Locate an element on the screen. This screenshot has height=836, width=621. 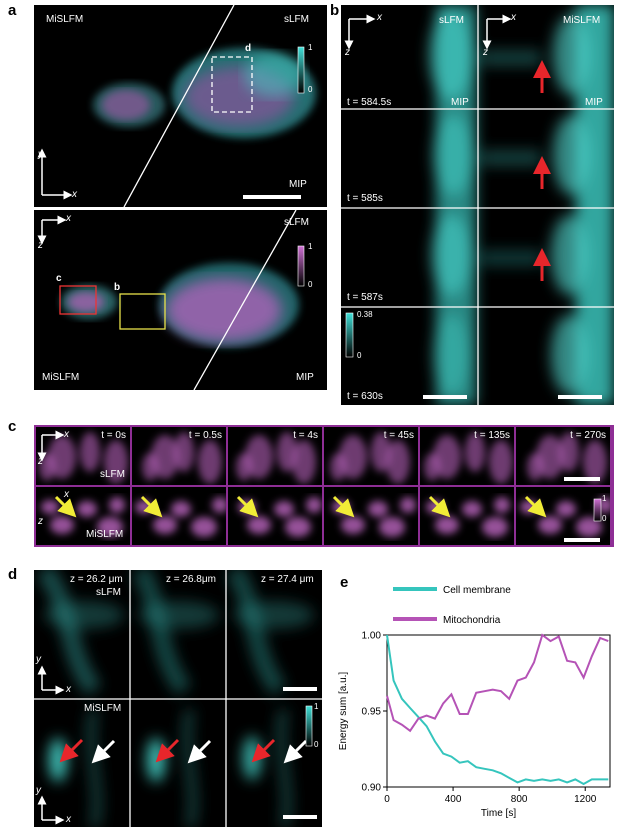
y-tick-label: 0.90 is located at coordinates (372, 788).